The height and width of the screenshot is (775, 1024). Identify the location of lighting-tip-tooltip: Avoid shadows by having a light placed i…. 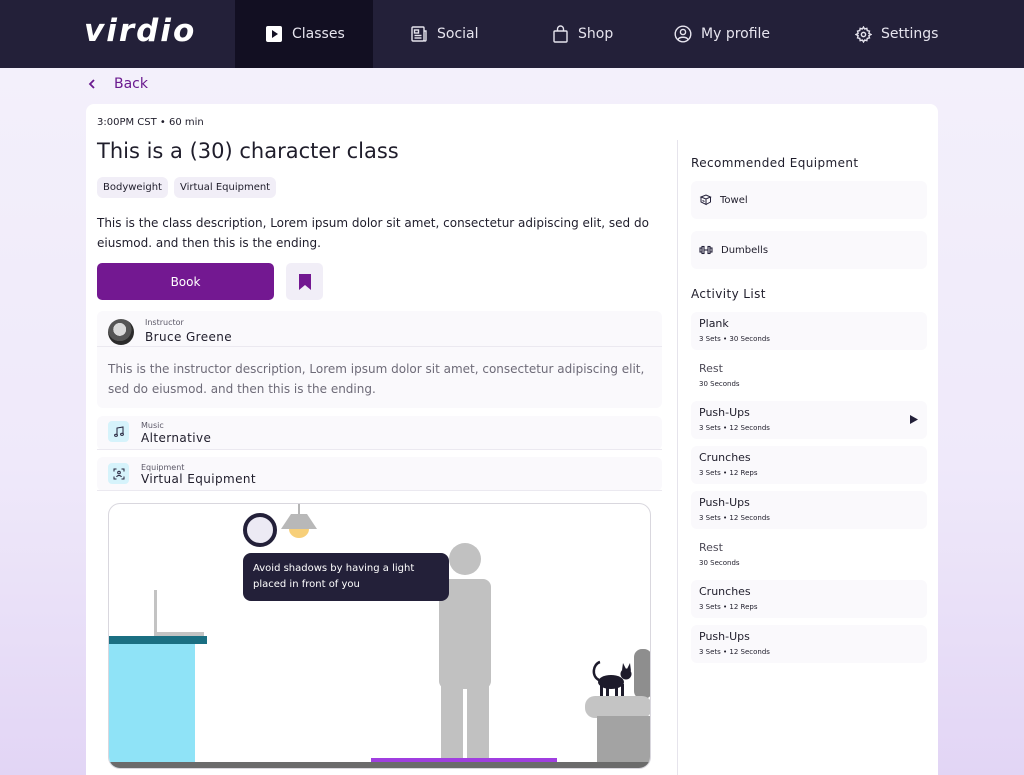
(346, 577).